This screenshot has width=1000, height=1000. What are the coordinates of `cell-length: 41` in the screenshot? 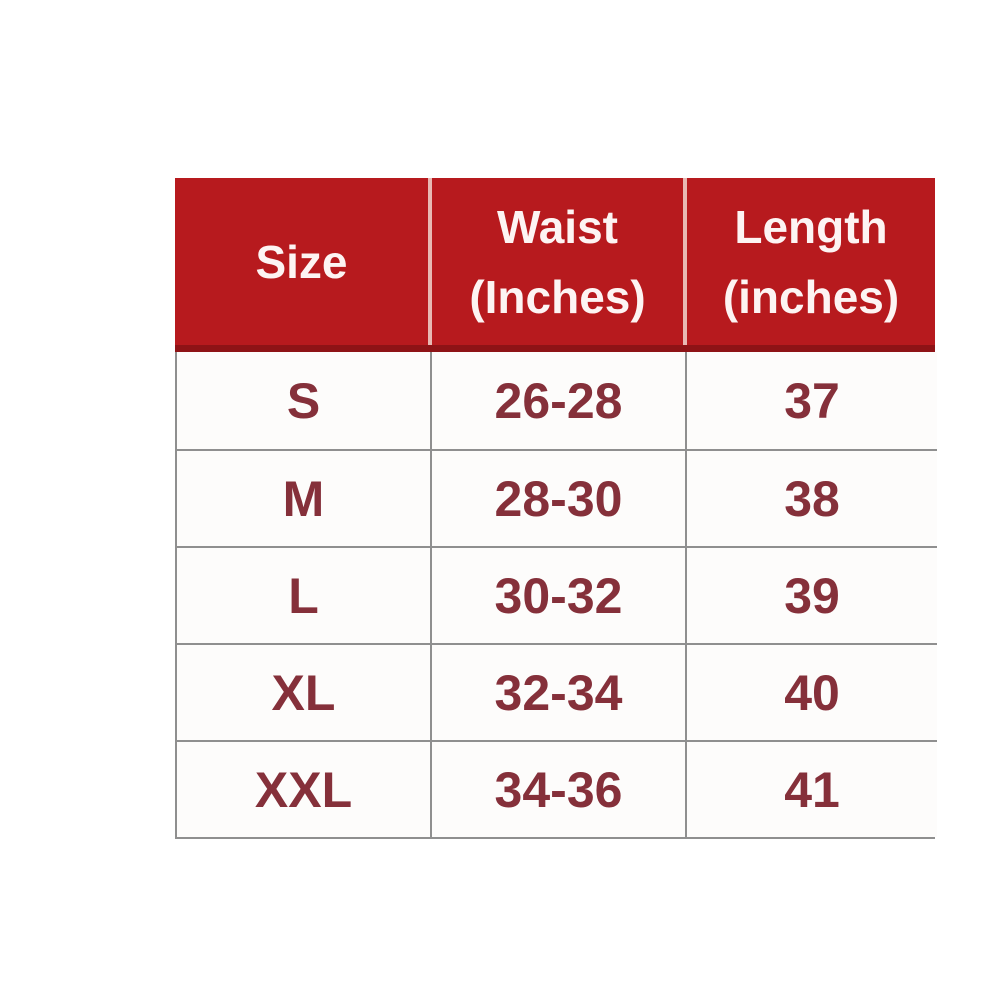 It's located at (811, 788).